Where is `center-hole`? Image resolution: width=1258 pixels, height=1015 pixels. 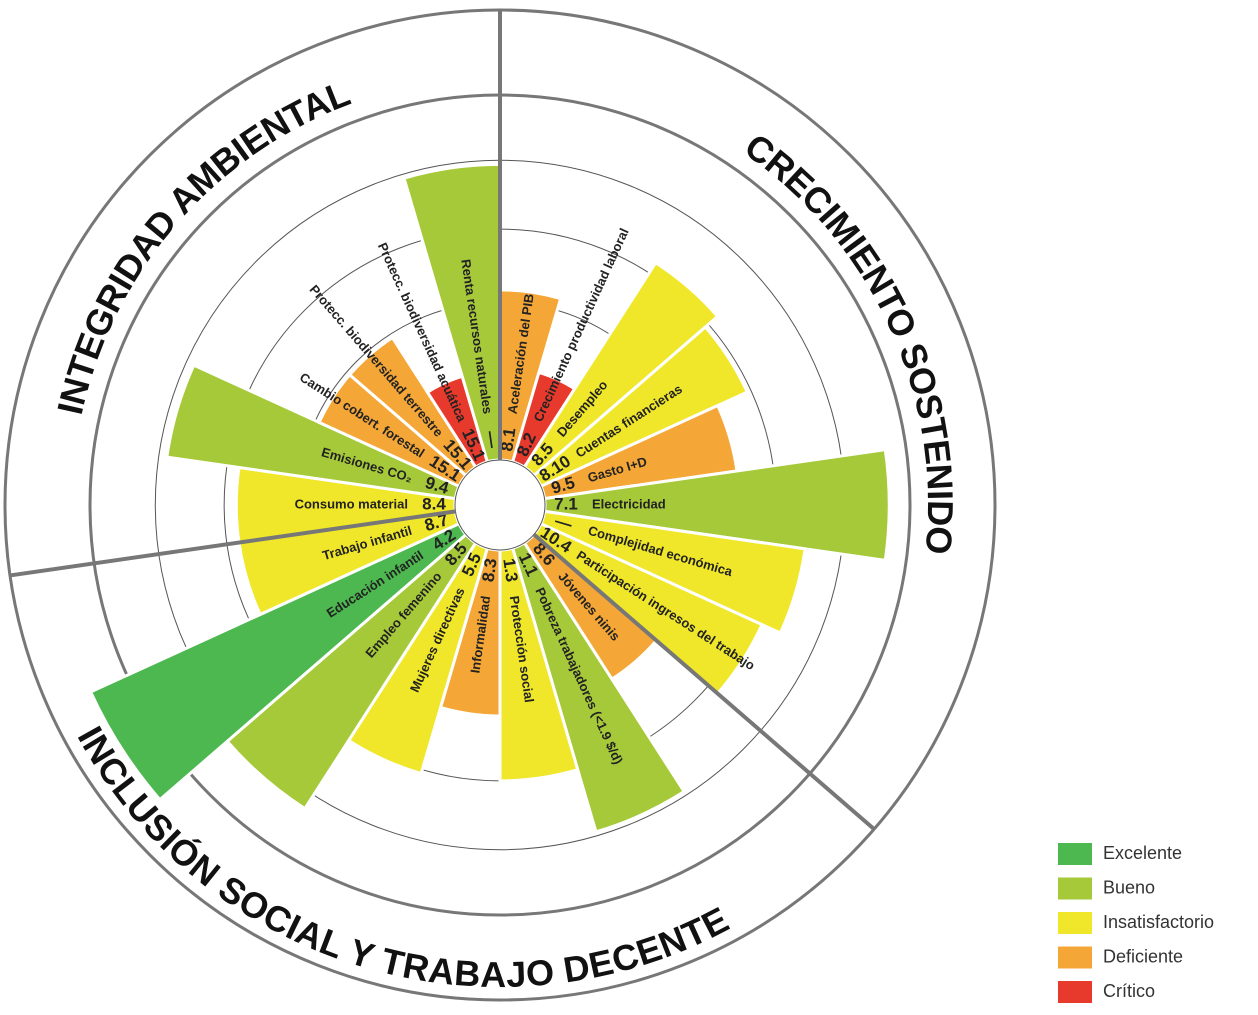
center-hole is located at coordinates (500, 505).